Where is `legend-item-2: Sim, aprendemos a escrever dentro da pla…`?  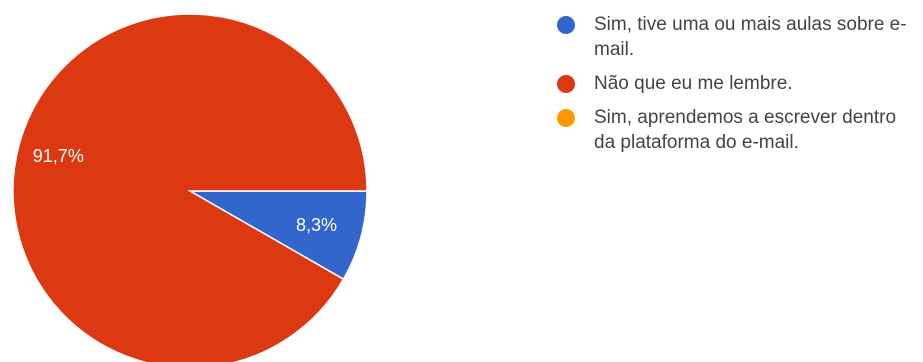 legend-item-2: Sim, aprendemos a escrever dentro da pla… is located at coordinates (737, 130).